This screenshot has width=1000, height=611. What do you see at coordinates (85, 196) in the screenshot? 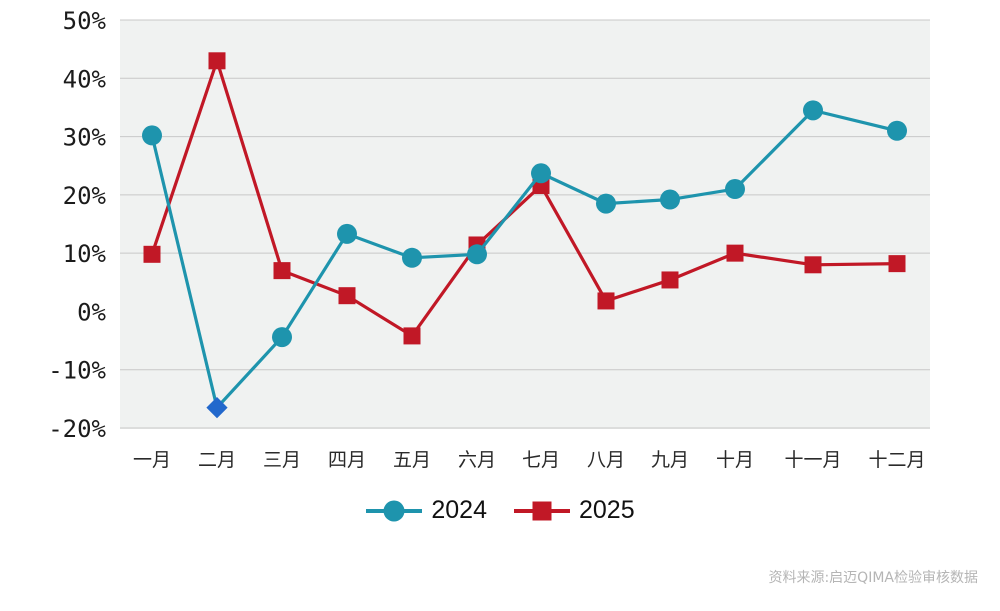
I see `y-axis-label: 20%` at bounding box center [85, 196].